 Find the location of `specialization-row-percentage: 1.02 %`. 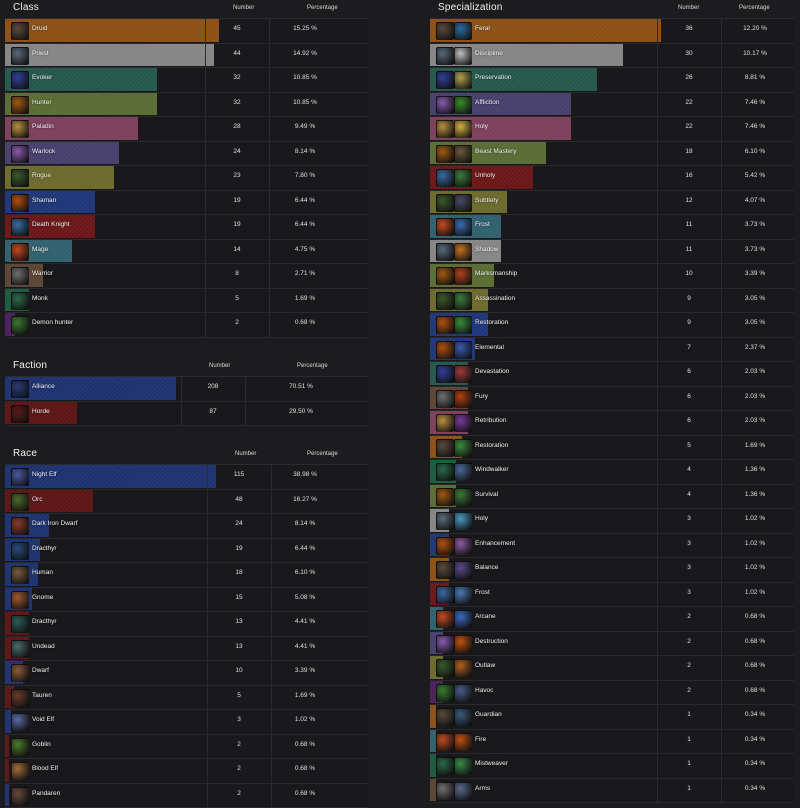

specialization-row-percentage: 1.02 % is located at coordinates (755, 592).